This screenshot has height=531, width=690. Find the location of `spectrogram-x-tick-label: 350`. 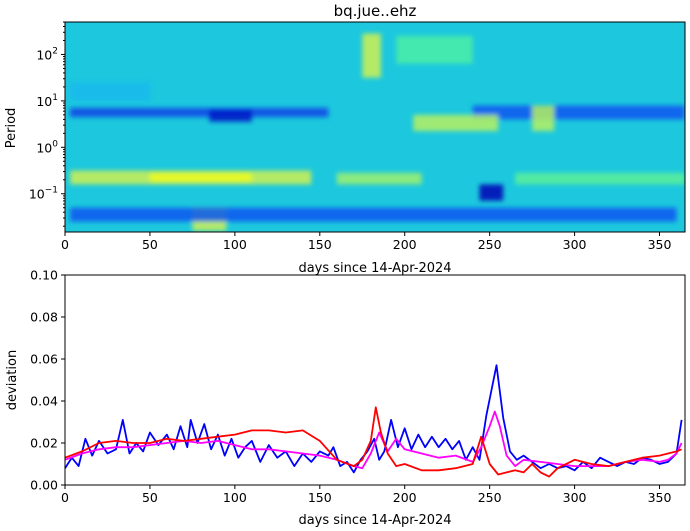

spectrogram-x-tick-label: 350 is located at coordinates (660, 244).